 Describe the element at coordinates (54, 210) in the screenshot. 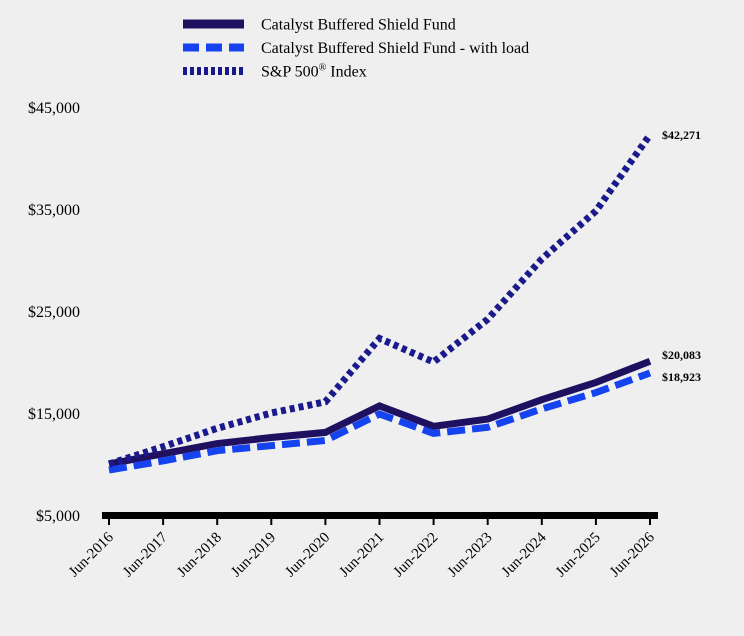

I see `y-tick-label: $35,000` at that location.